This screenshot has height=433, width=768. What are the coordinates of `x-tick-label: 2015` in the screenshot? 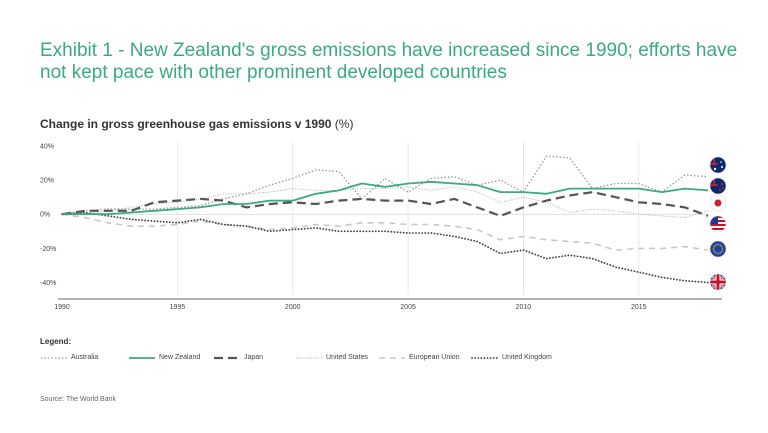 It's located at (639, 307).